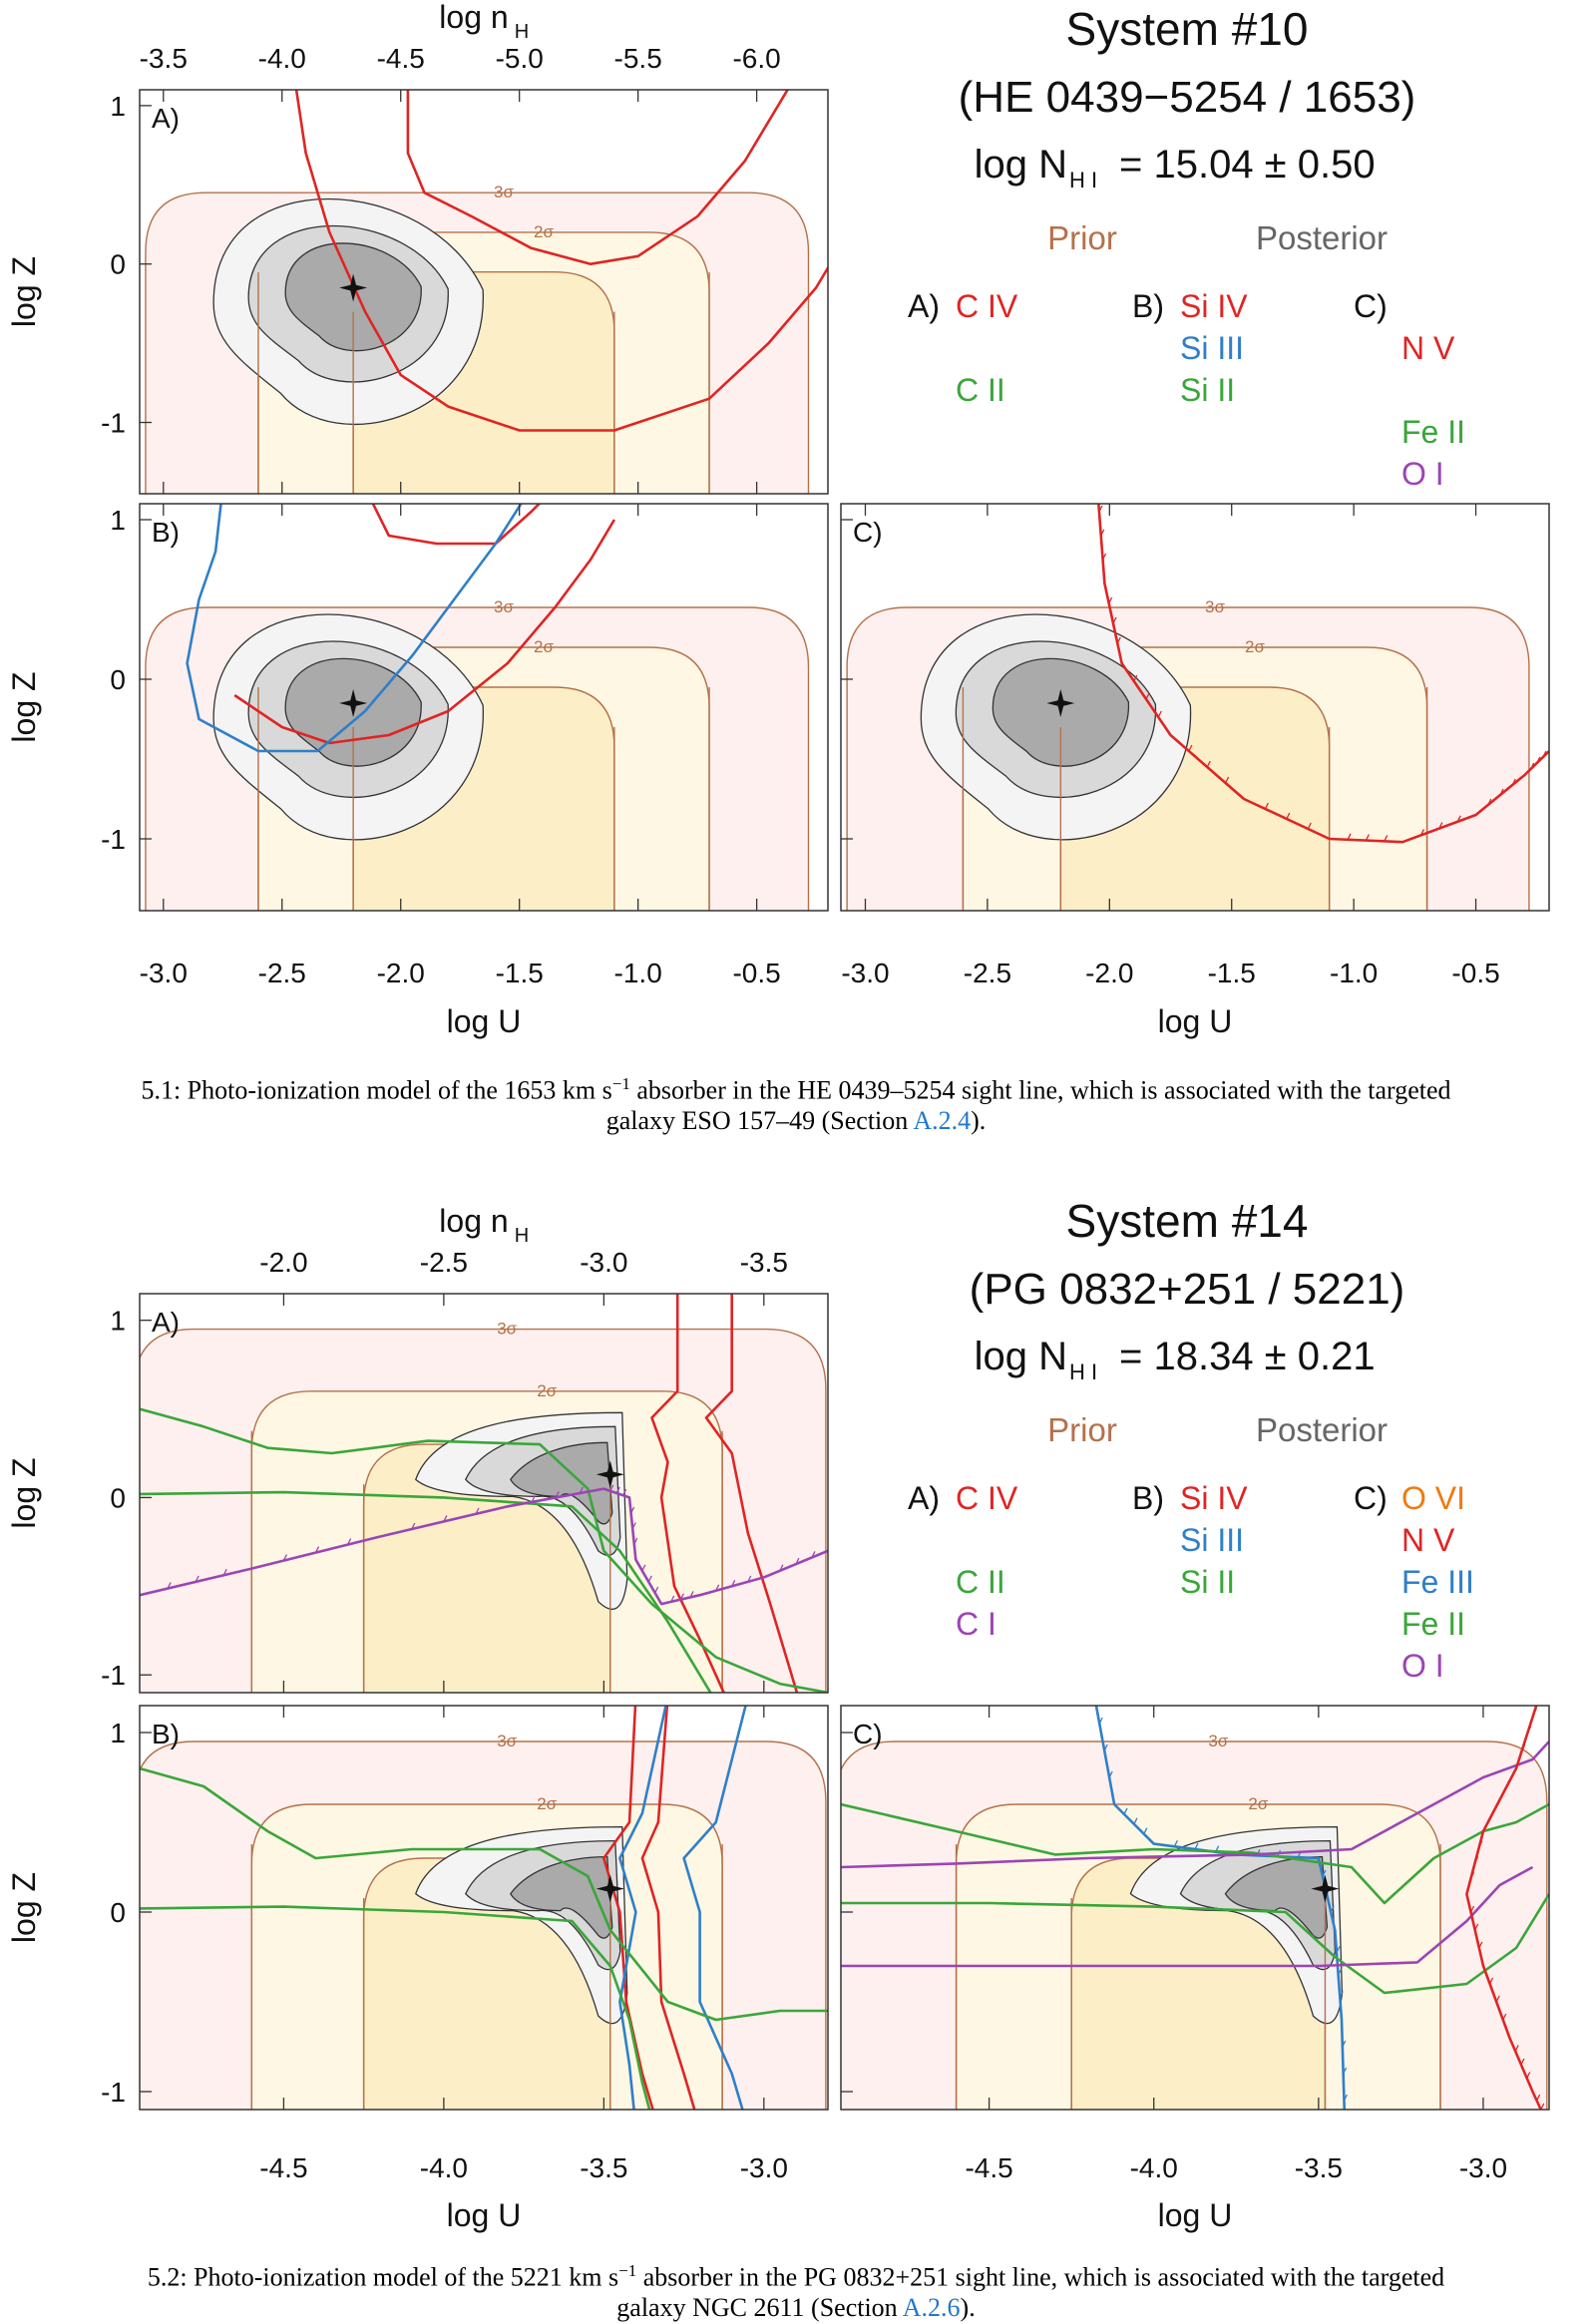 The height and width of the screenshot is (2324, 1592). Describe the element at coordinates (1212, 348) in the screenshot. I see `legend-ion: Si III` at that location.